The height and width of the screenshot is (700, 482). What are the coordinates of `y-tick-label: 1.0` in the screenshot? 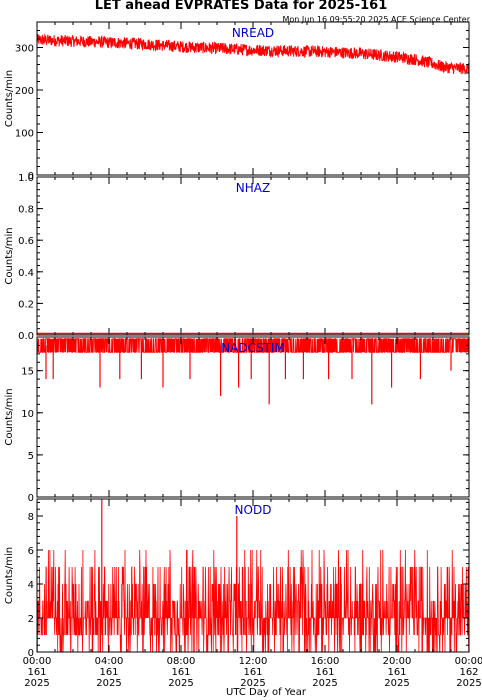 It's located at (26, 178).